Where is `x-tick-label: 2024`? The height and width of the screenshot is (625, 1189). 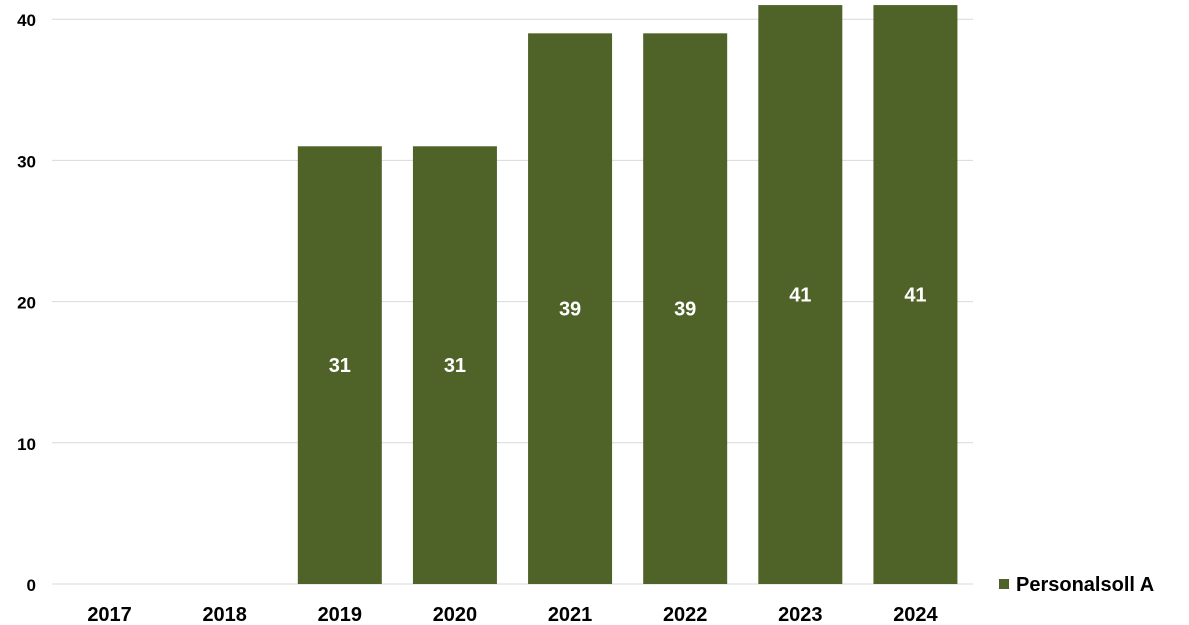
x-tick-label: 2024 is located at coordinates (915, 614).